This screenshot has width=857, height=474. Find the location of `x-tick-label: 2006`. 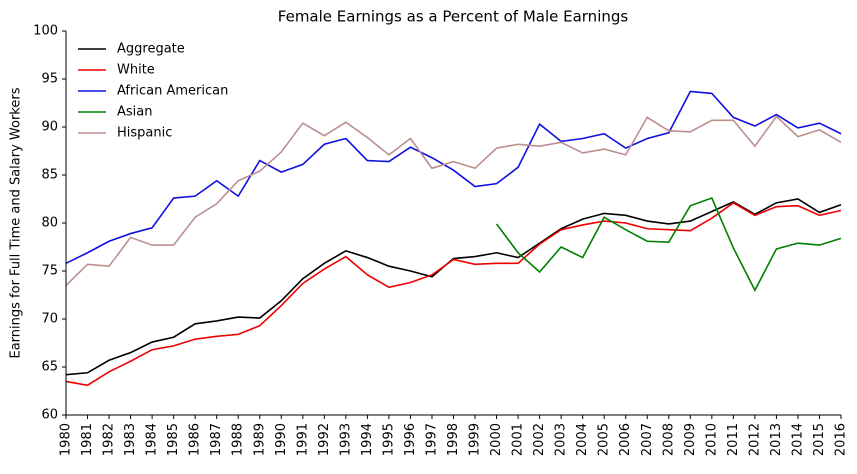

x-tick-label: 2006 is located at coordinates (625, 439).